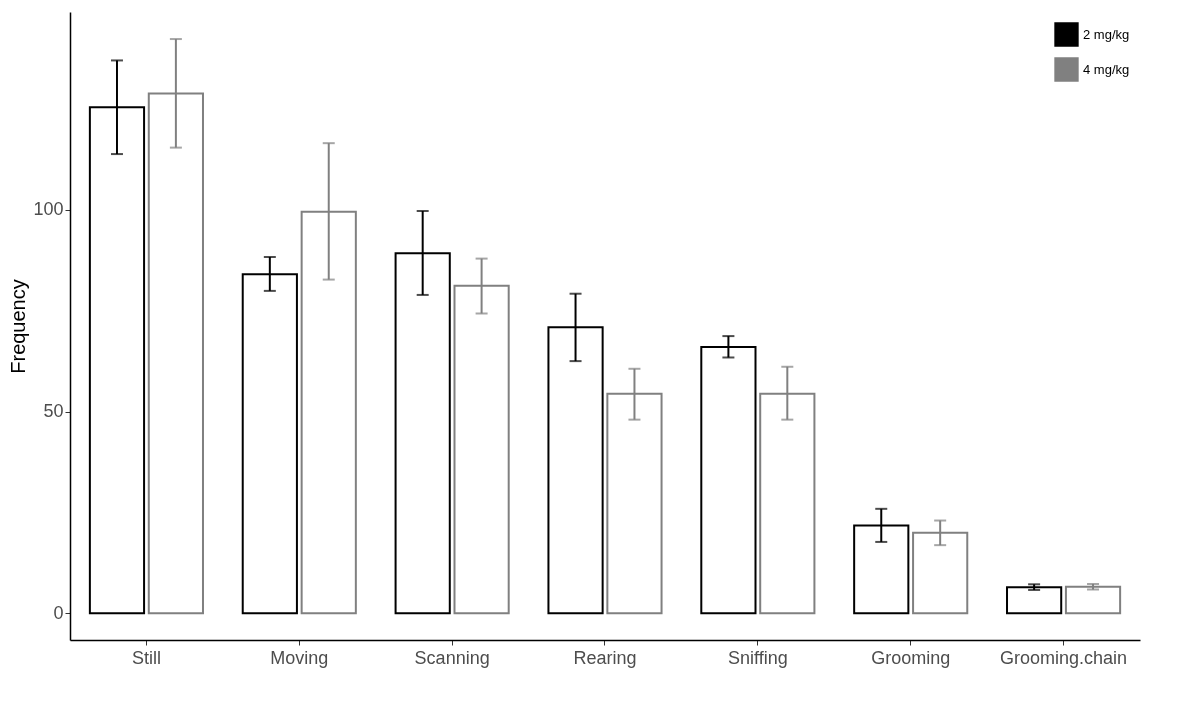 The width and height of the screenshot is (1180, 709). I want to click on y-tick-label: 100, so click(48, 209).